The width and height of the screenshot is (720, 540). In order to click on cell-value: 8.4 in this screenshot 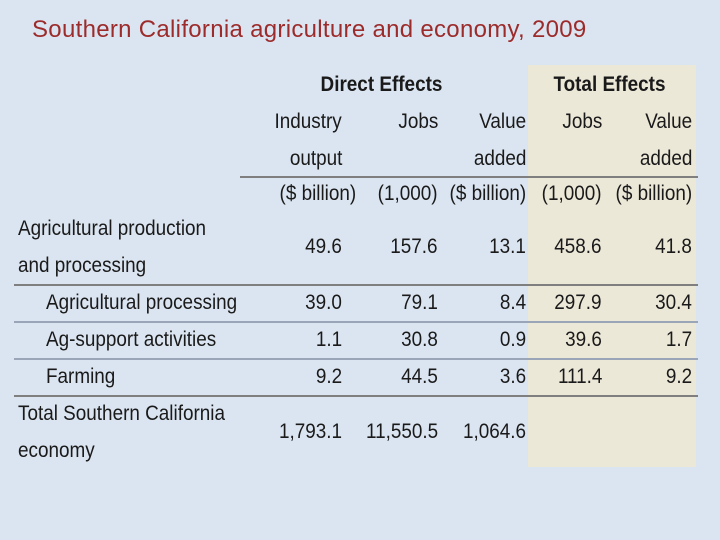, I will do `click(512, 302)`.